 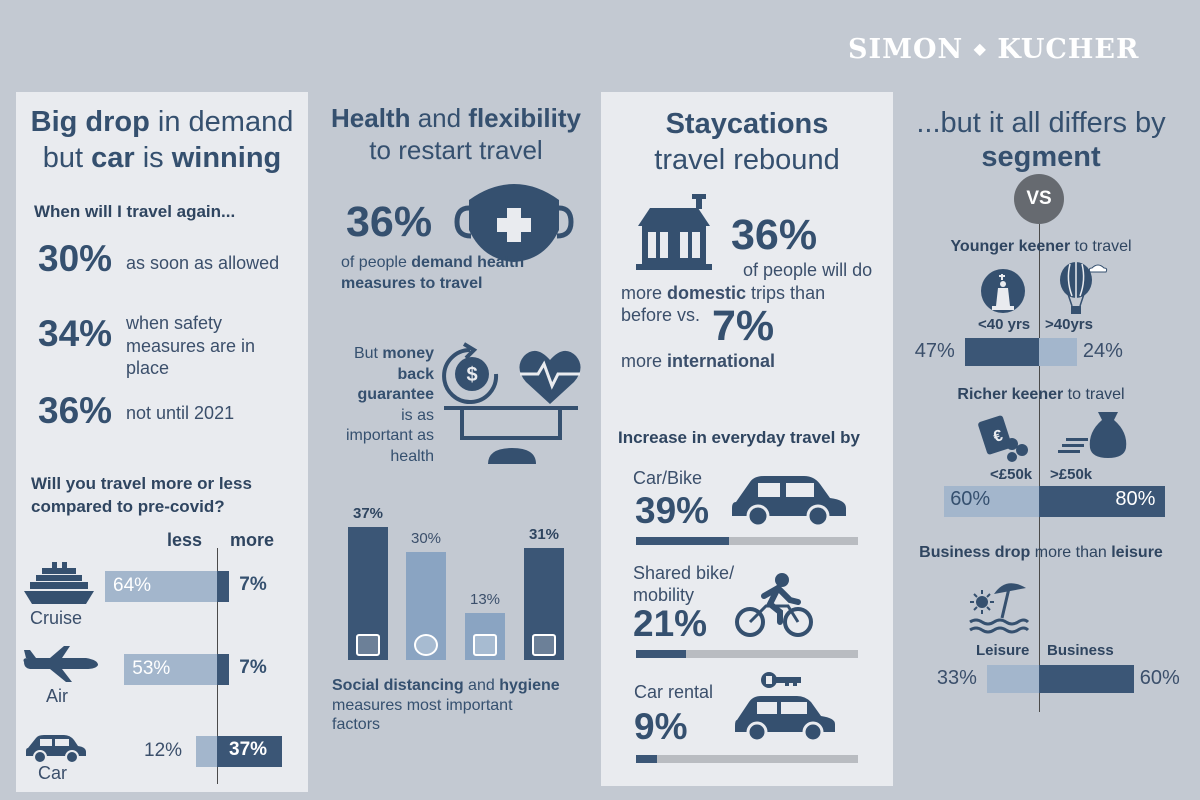 I want to click on text-part: is as, so click(x=417, y=415).